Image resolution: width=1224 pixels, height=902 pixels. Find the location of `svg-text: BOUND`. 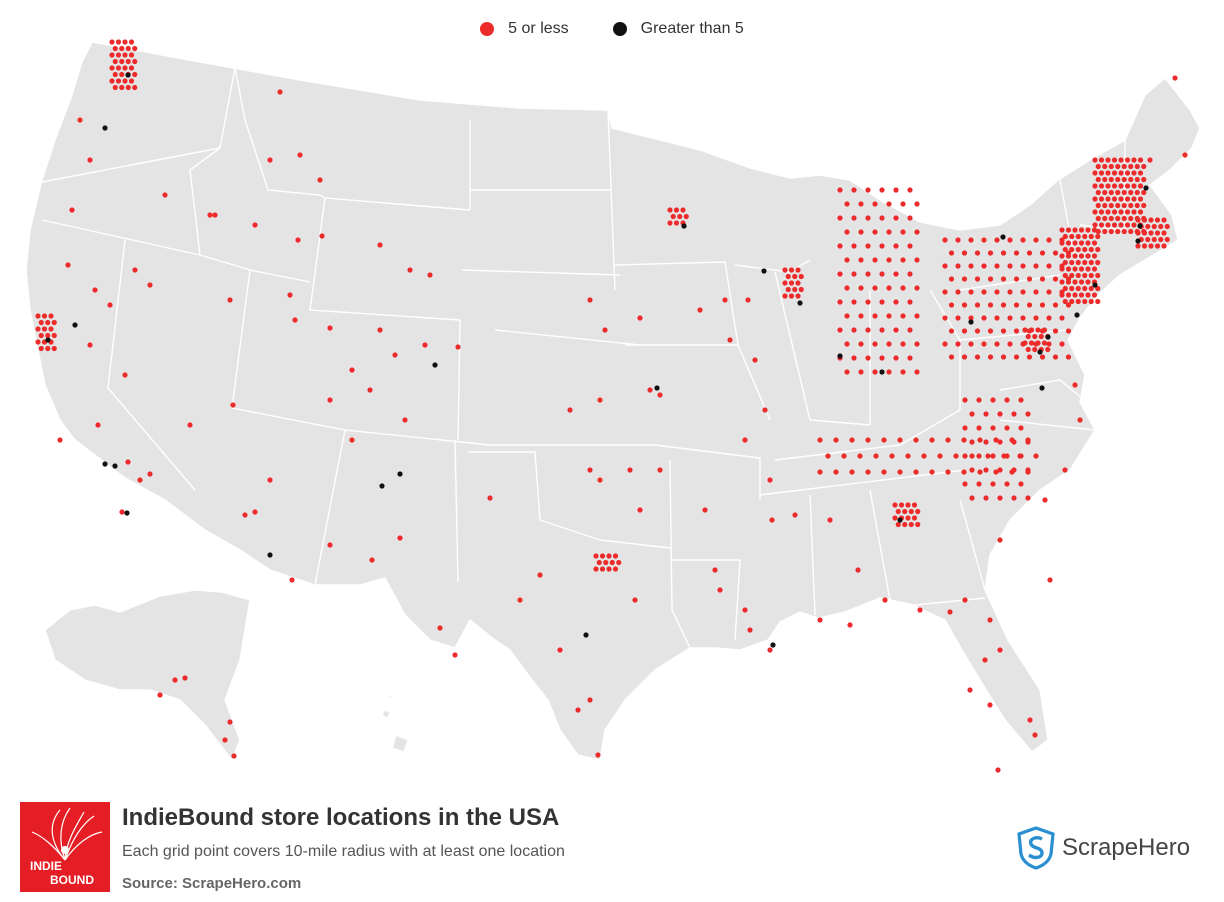

svg-text: BOUND is located at coordinates (72, 880).